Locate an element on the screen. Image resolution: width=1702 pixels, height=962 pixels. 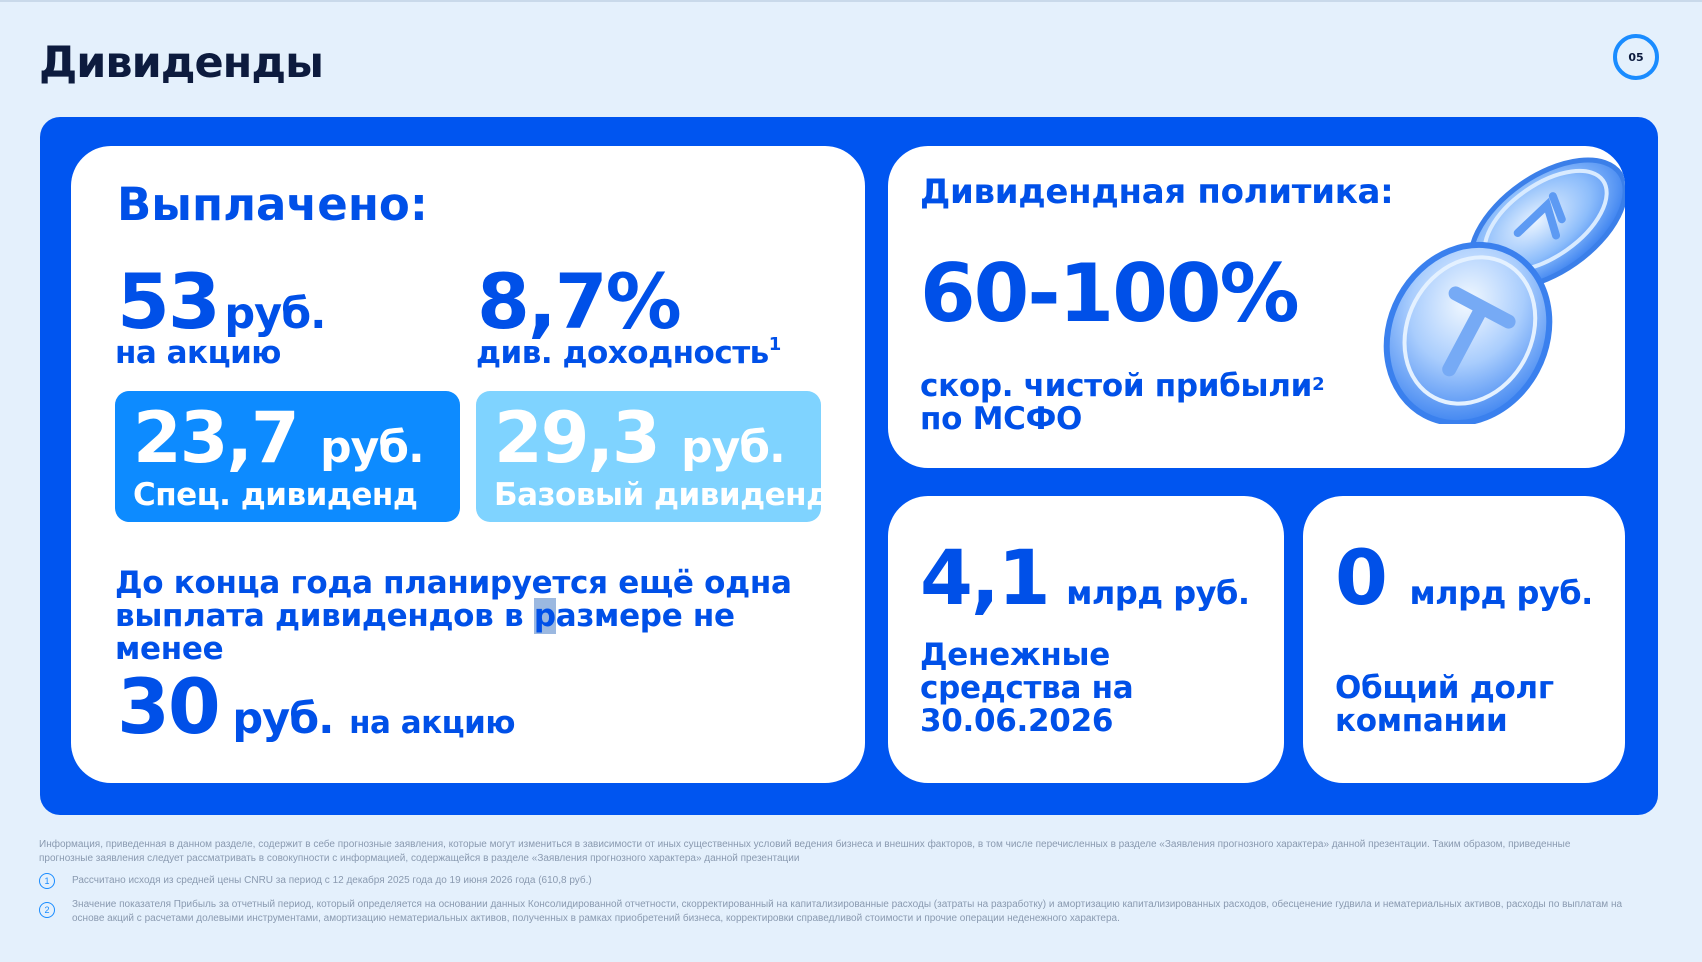
footnote-2-number: 2 is located at coordinates (47, 910).